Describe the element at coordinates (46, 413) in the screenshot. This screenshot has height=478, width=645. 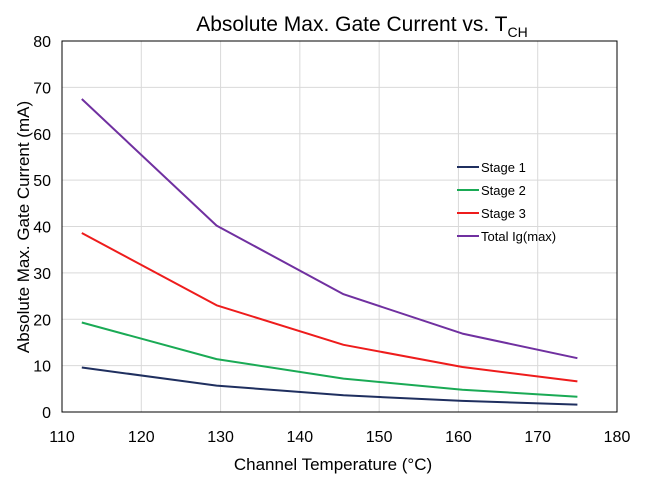
I see `y-tick-label: 0` at that location.